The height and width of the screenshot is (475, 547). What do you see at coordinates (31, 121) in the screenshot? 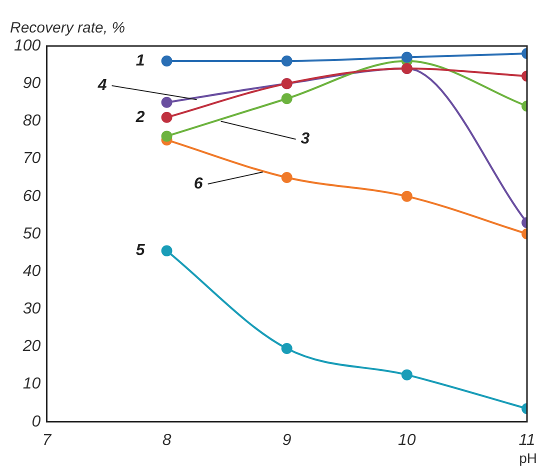
I see `y-tick-label: 80` at bounding box center [31, 121].